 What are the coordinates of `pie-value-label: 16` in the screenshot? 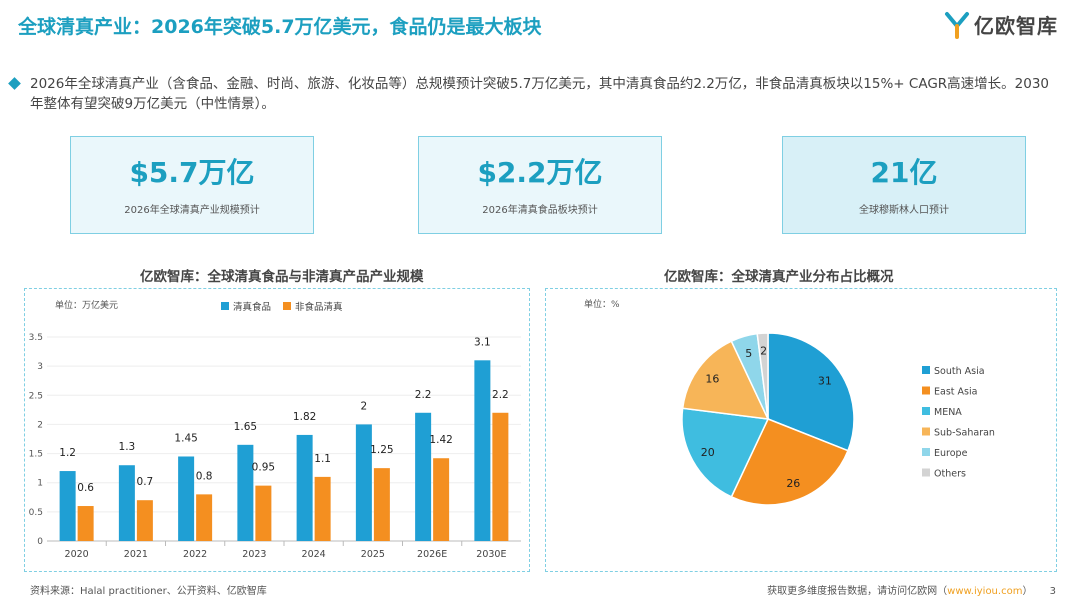 It's located at (712, 379).